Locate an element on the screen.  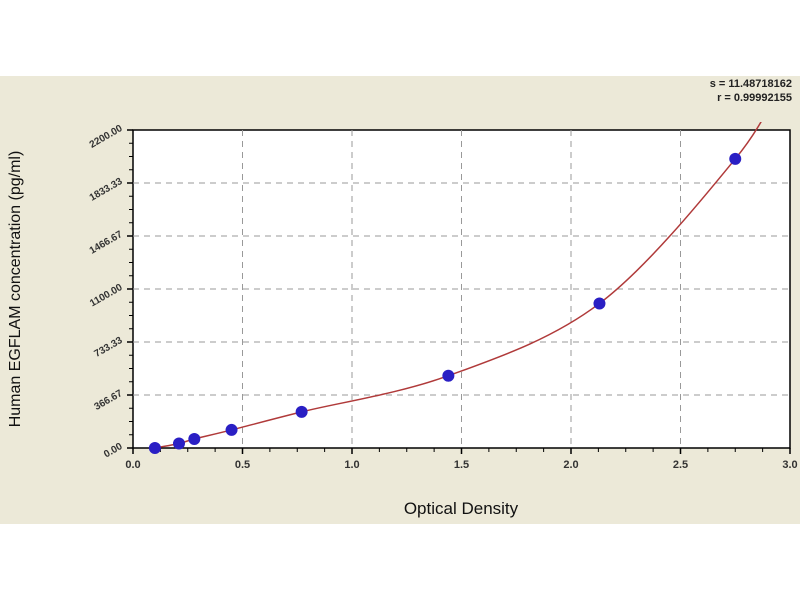
x-axis-label: Optical Density is located at coordinates (461, 508).